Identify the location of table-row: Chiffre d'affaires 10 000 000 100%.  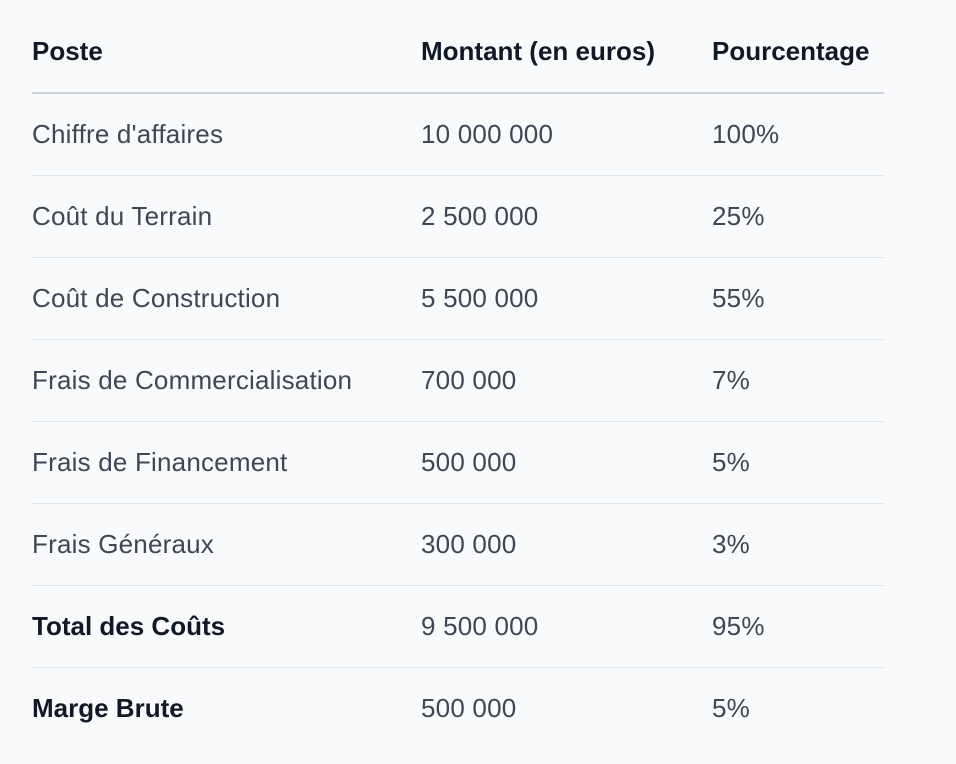
(458, 134).